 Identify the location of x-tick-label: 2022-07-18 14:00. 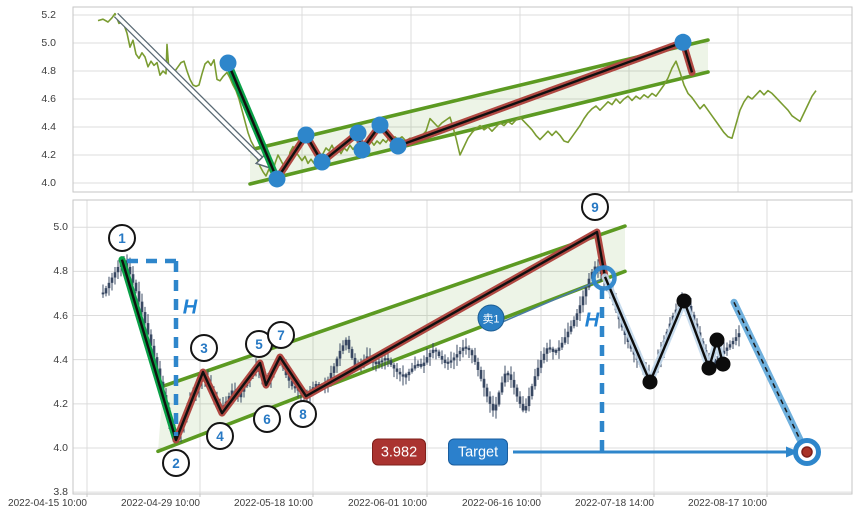
(614, 503).